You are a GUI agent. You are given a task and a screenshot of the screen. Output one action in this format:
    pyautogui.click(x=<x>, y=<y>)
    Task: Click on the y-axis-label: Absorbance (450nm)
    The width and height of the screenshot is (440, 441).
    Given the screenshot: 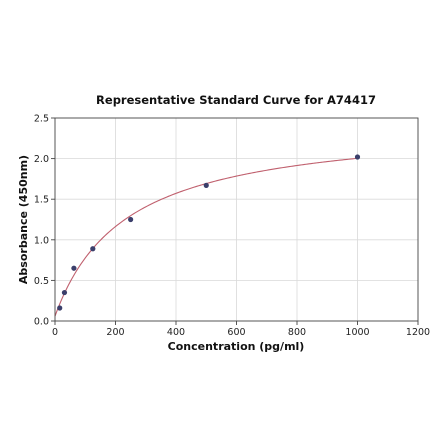 What is the action you would take?
    pyautogui.click(x=23, y=219)
    